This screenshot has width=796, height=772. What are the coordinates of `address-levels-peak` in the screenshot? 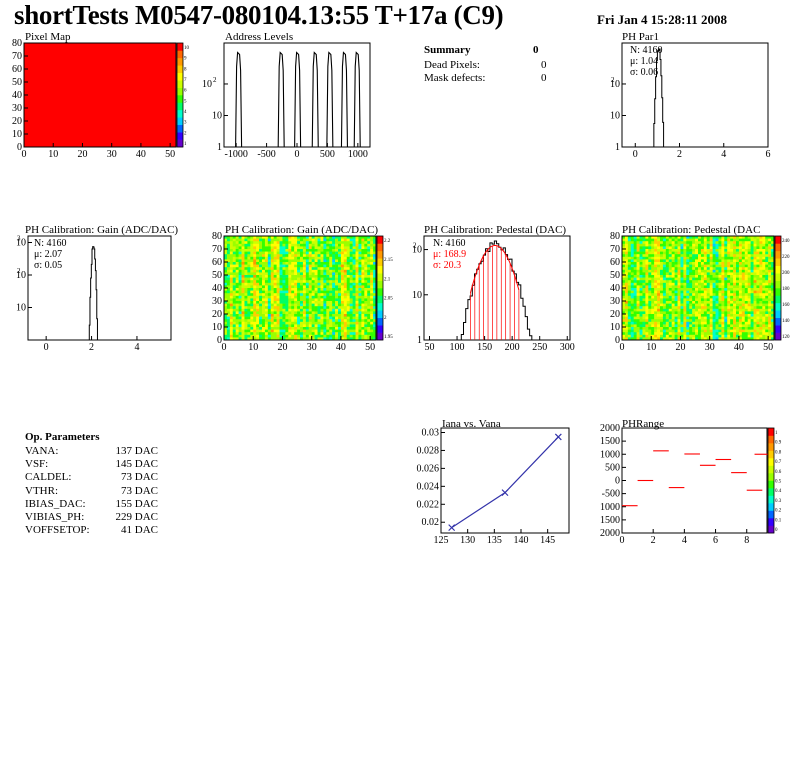 It's located at (298, 99).